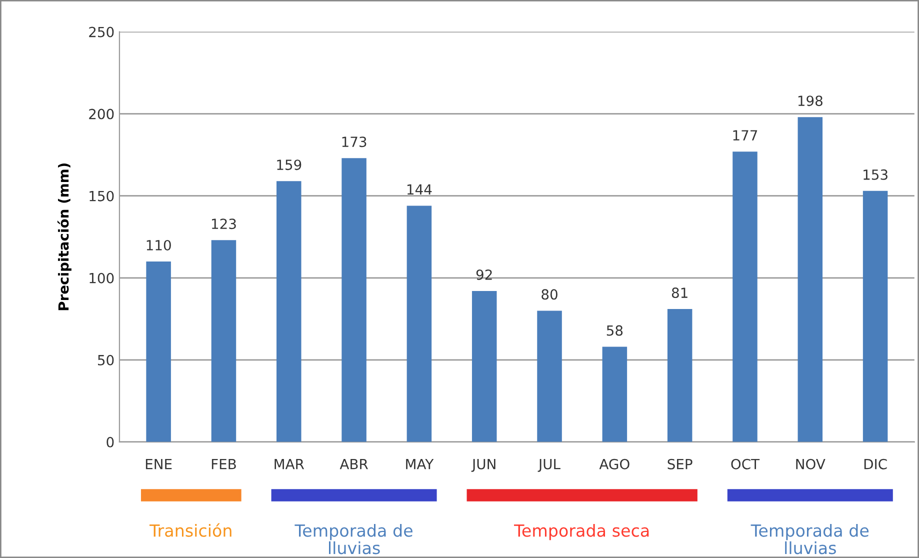 Image resolution: width=919 pixels, height=558 pixels. Describe the element at coordinates (101, 32) in the screenshot. I see `y-tick-label: 250` at that location.